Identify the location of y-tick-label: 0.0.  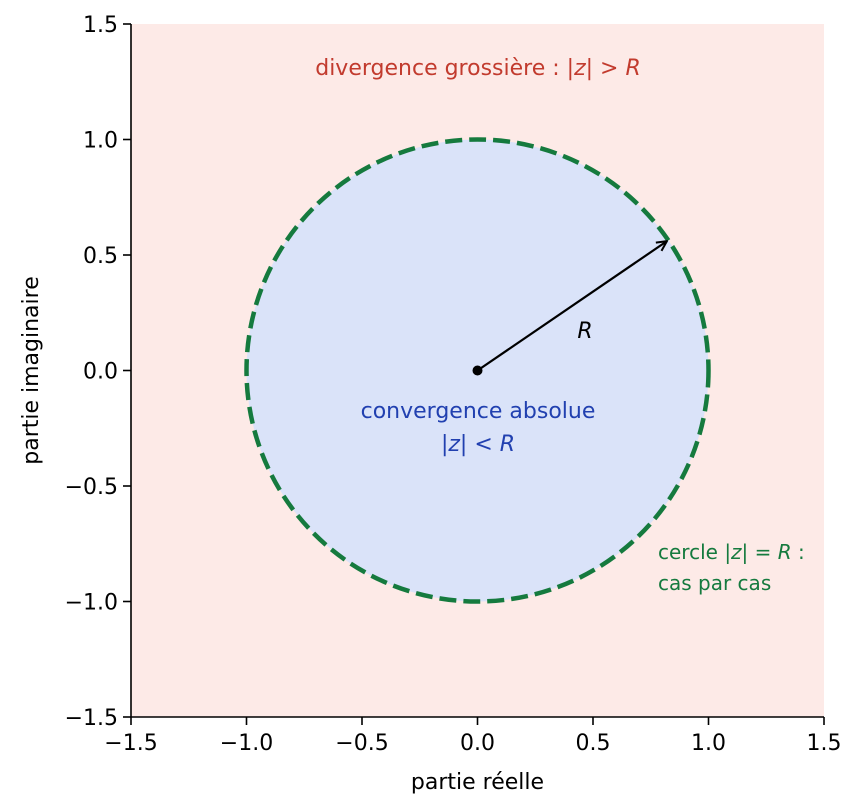
(100, 372).